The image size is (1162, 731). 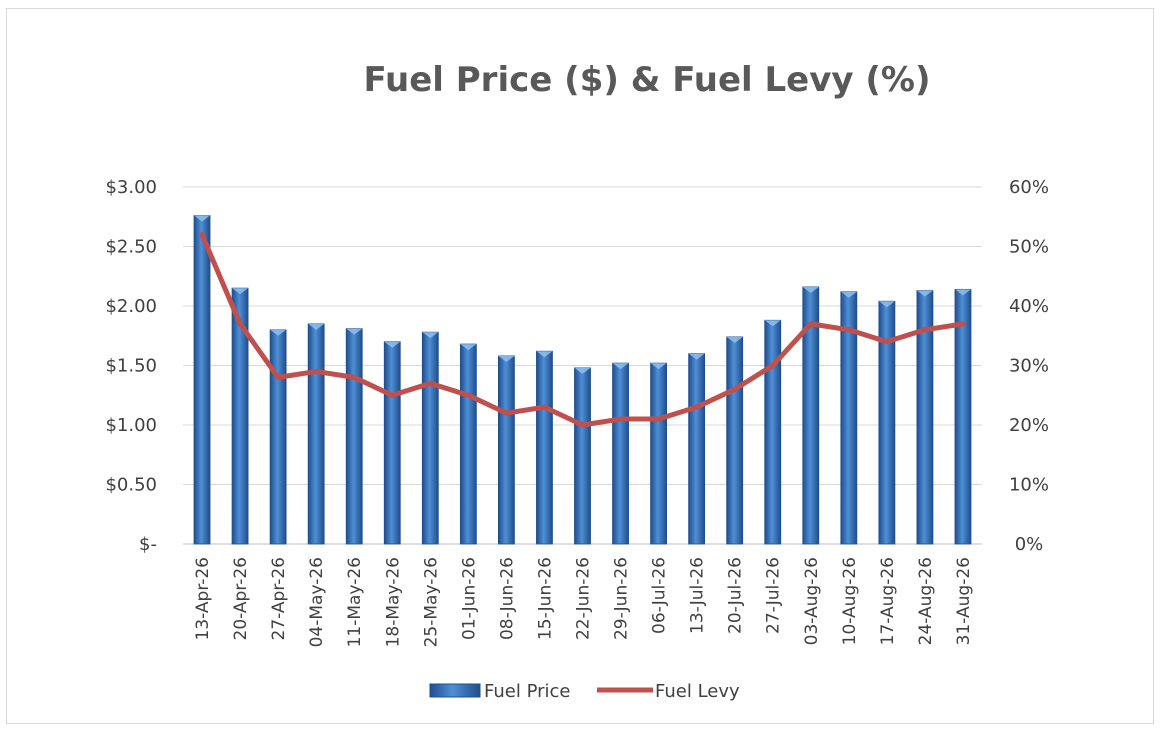 What do you see at coordinates (131, 366) in the screenshot?
I see `left-tick-label: $1.50` at bounding box center [131, 366].